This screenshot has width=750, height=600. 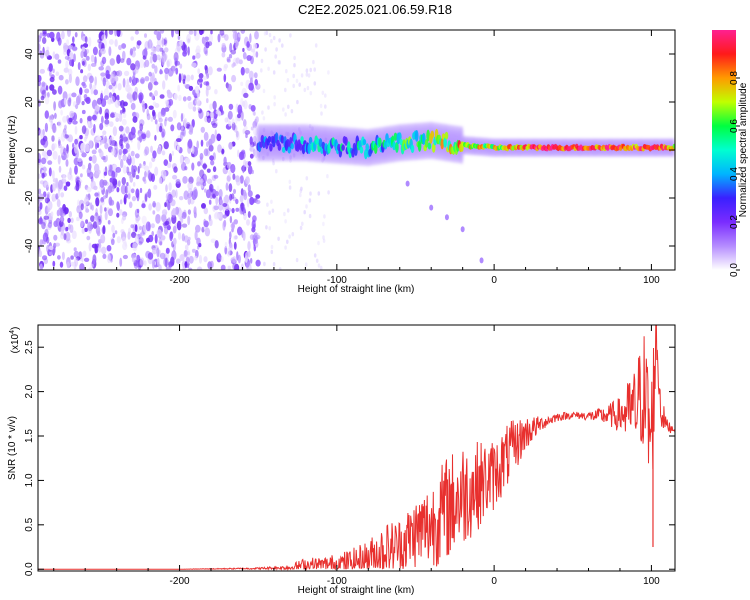 I want to click on spectrogram-y-label: Frequency (Hz), so click(x=12, y=150).